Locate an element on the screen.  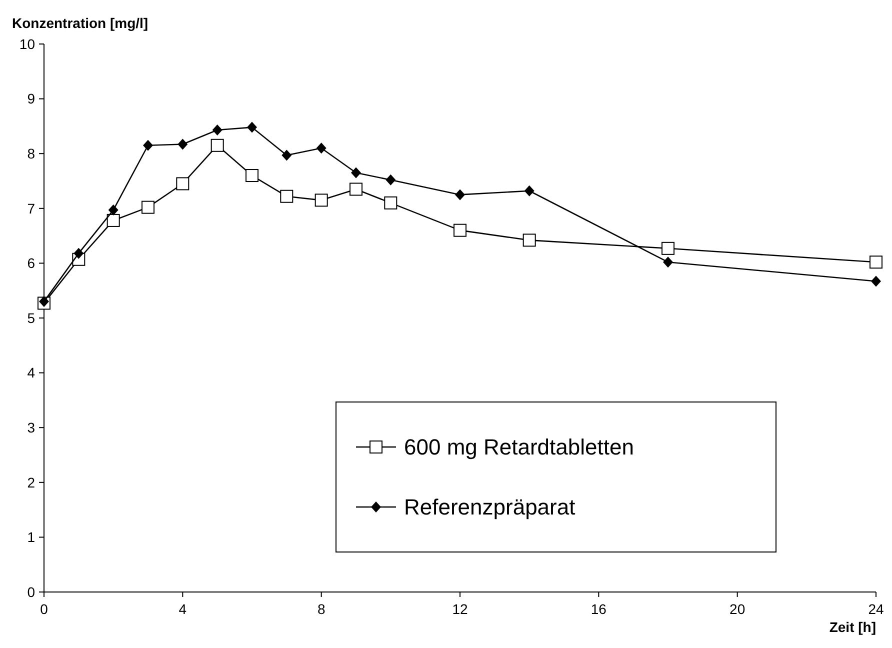
y-tick-label: 10 is located at coordinates (27, 44).